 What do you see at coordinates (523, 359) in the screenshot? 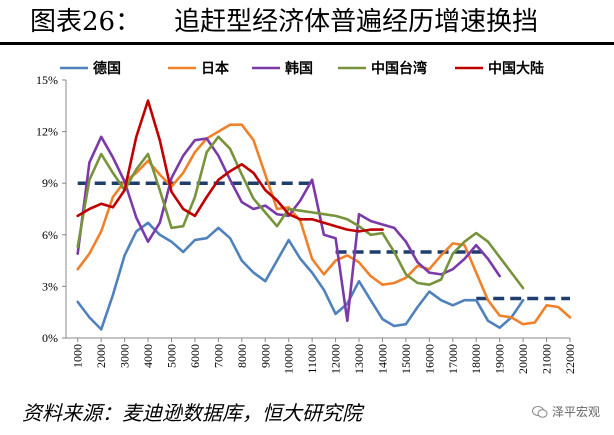
I see `x-tick-label: 20000` at bounding box center [523, 359].